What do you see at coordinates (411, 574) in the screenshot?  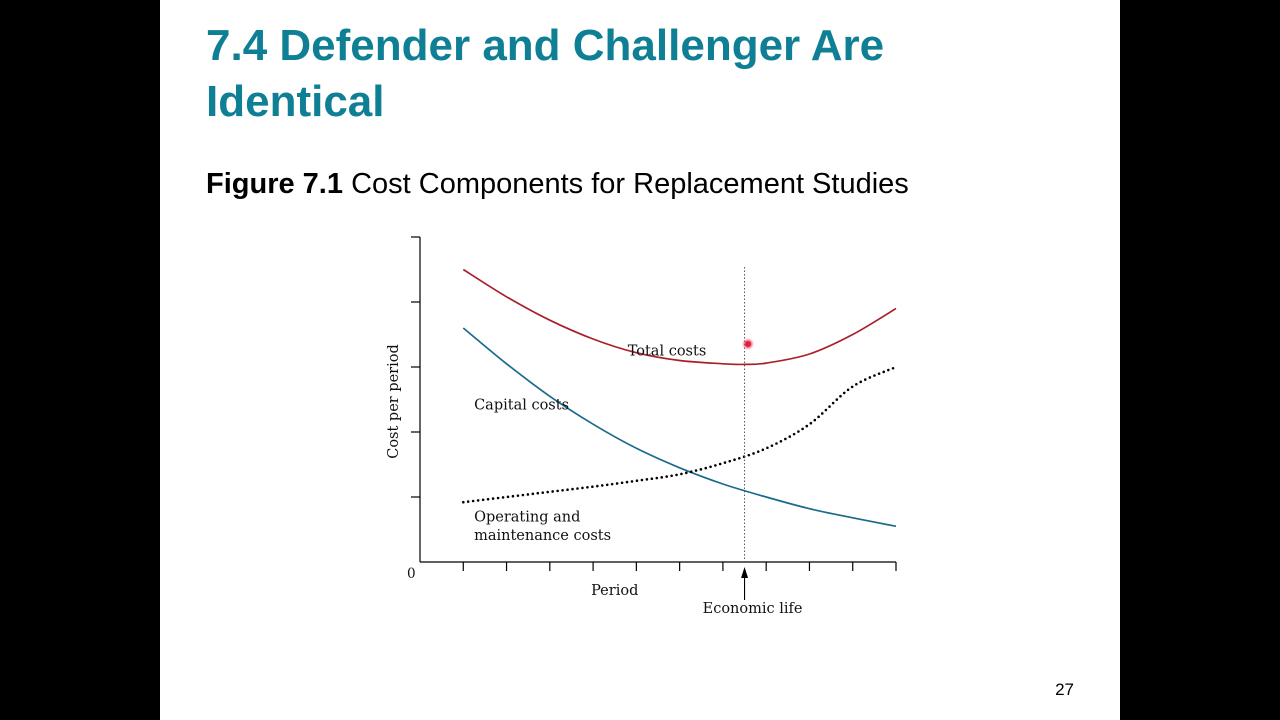 I see `origin-label: 0` at bounding box center [411, 574].